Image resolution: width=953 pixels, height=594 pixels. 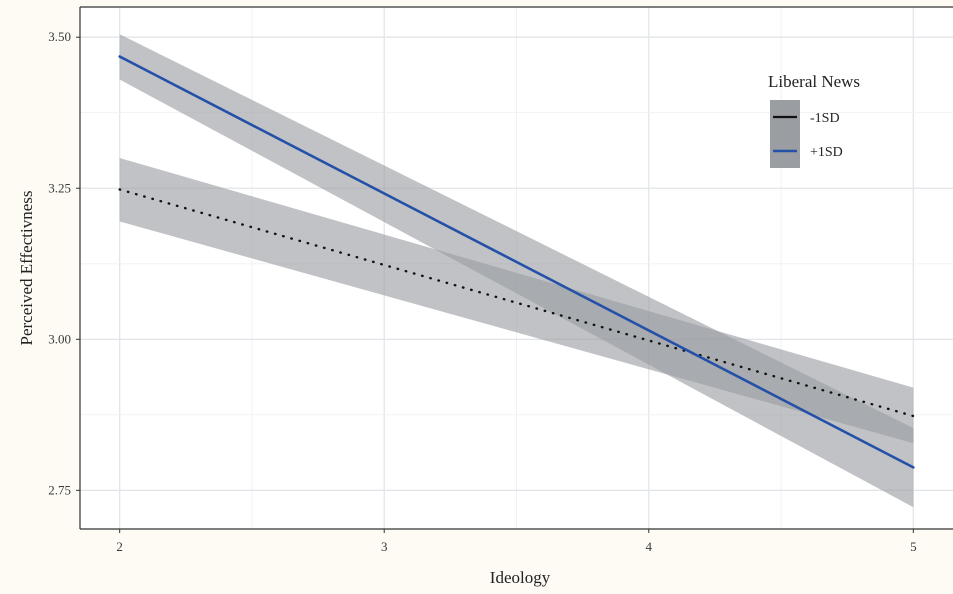 What do you see at coordinates (520, 577) in the screenshot?
I see `x-axis-title: Ideology` at bounding box center [520, 577].